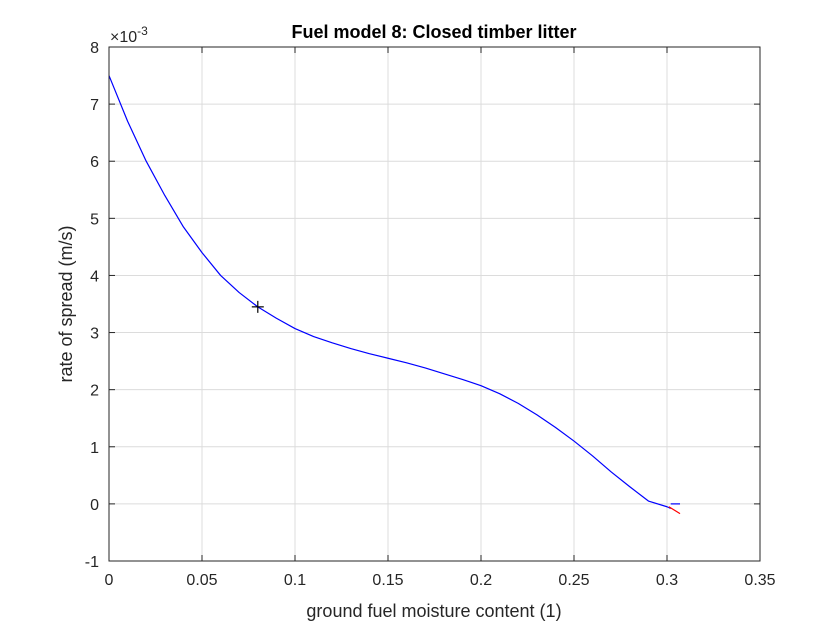  Describe the element at coordinates (94, 105) in the screenshot. I see `y-tick-label: 7` at that location.